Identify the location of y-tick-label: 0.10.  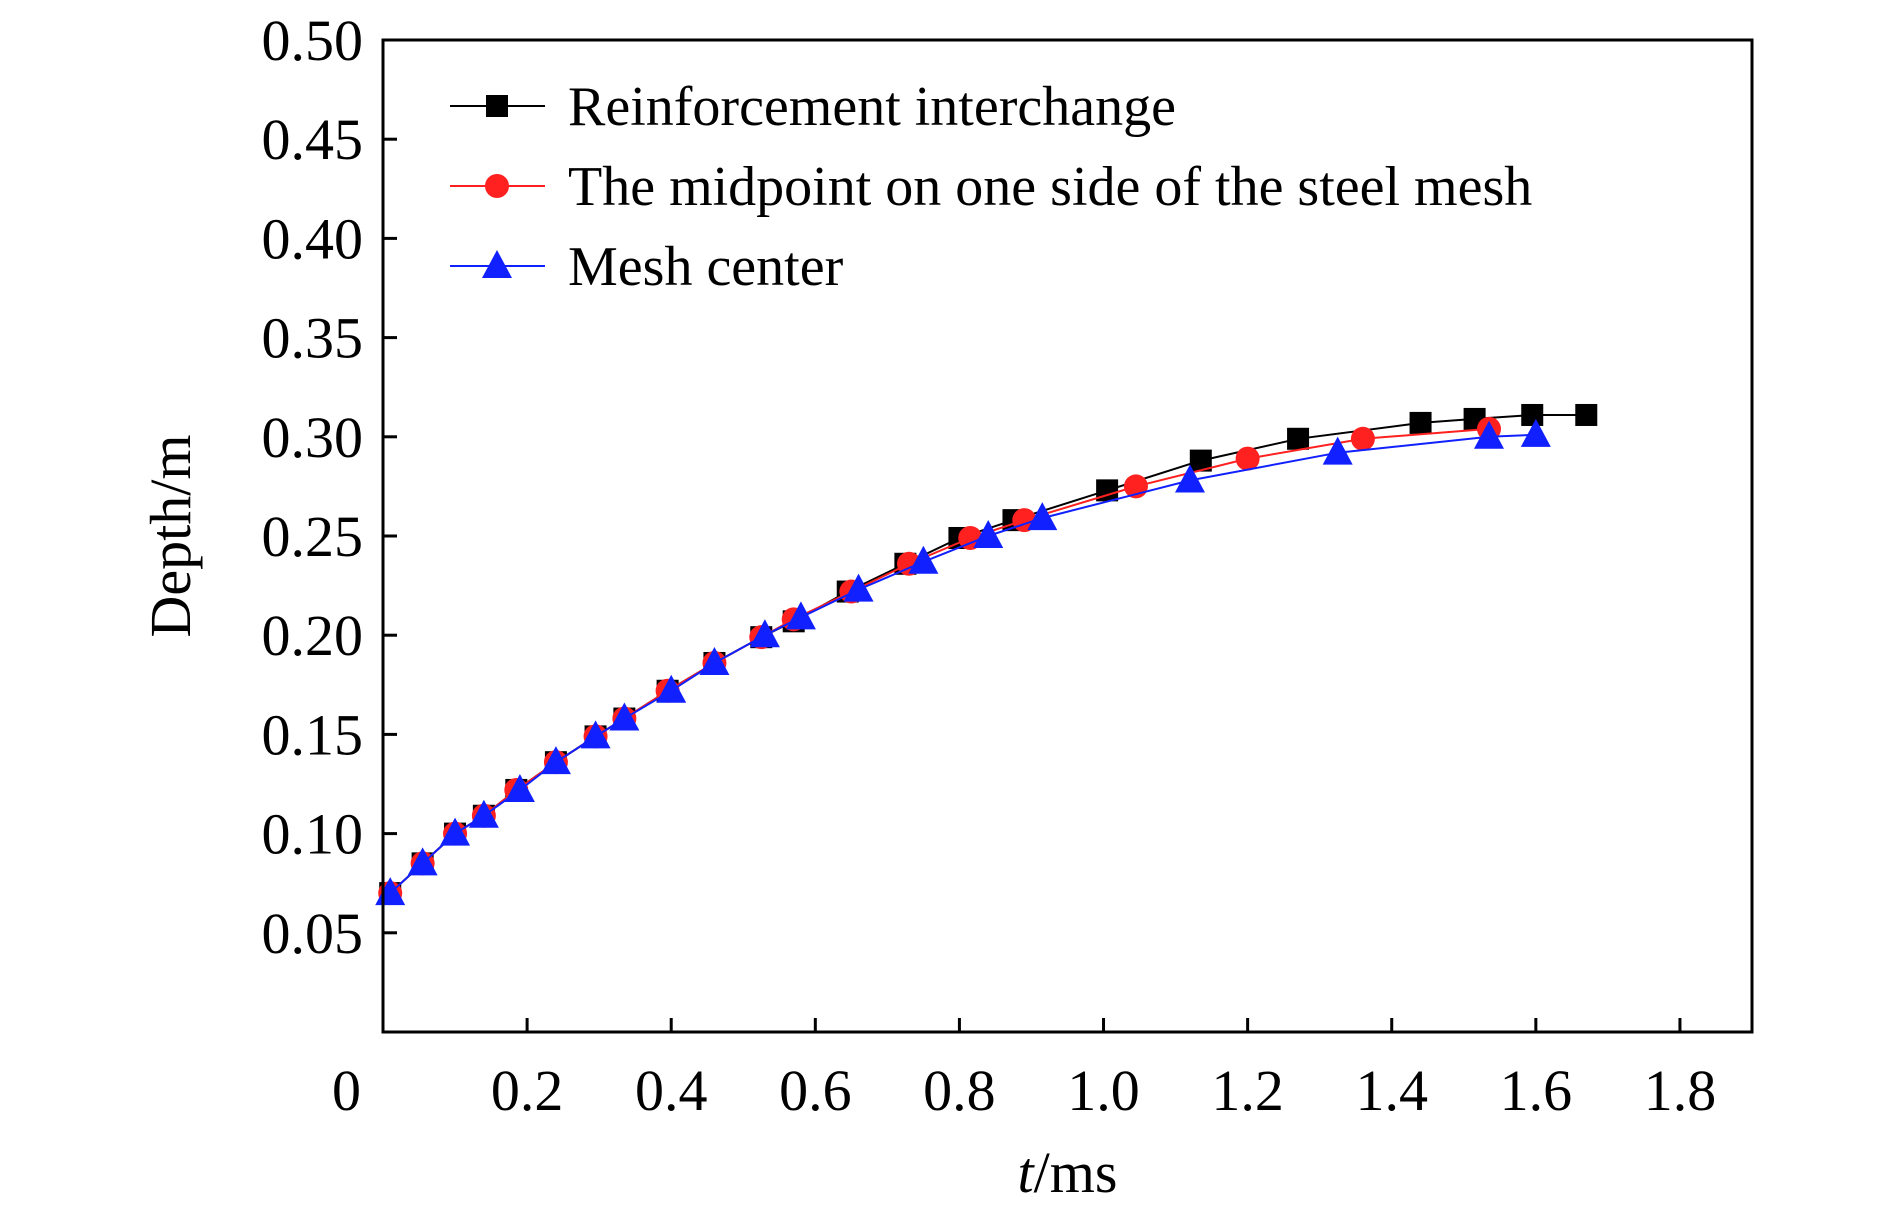
(313, 834).